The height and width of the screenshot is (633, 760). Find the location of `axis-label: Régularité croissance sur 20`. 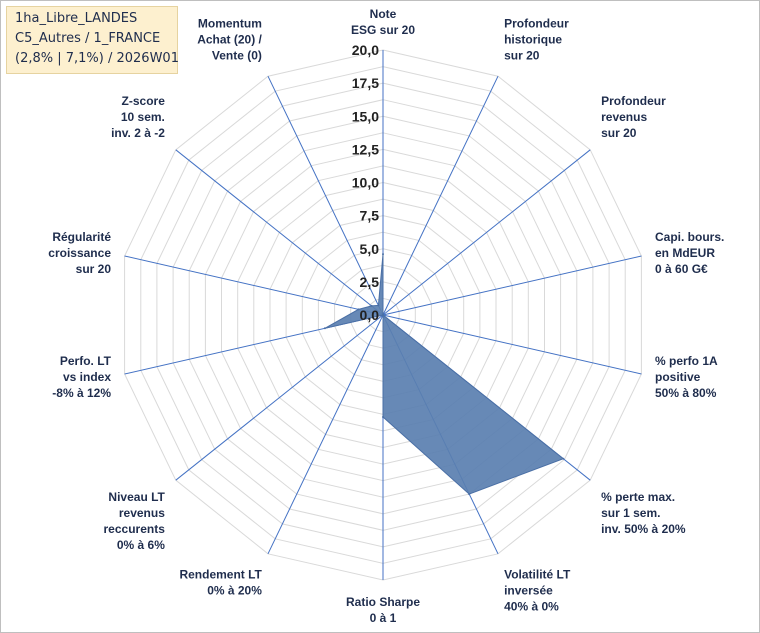

axis-label: Régularité croissance sur 20 is located at coordinates (79, 253).